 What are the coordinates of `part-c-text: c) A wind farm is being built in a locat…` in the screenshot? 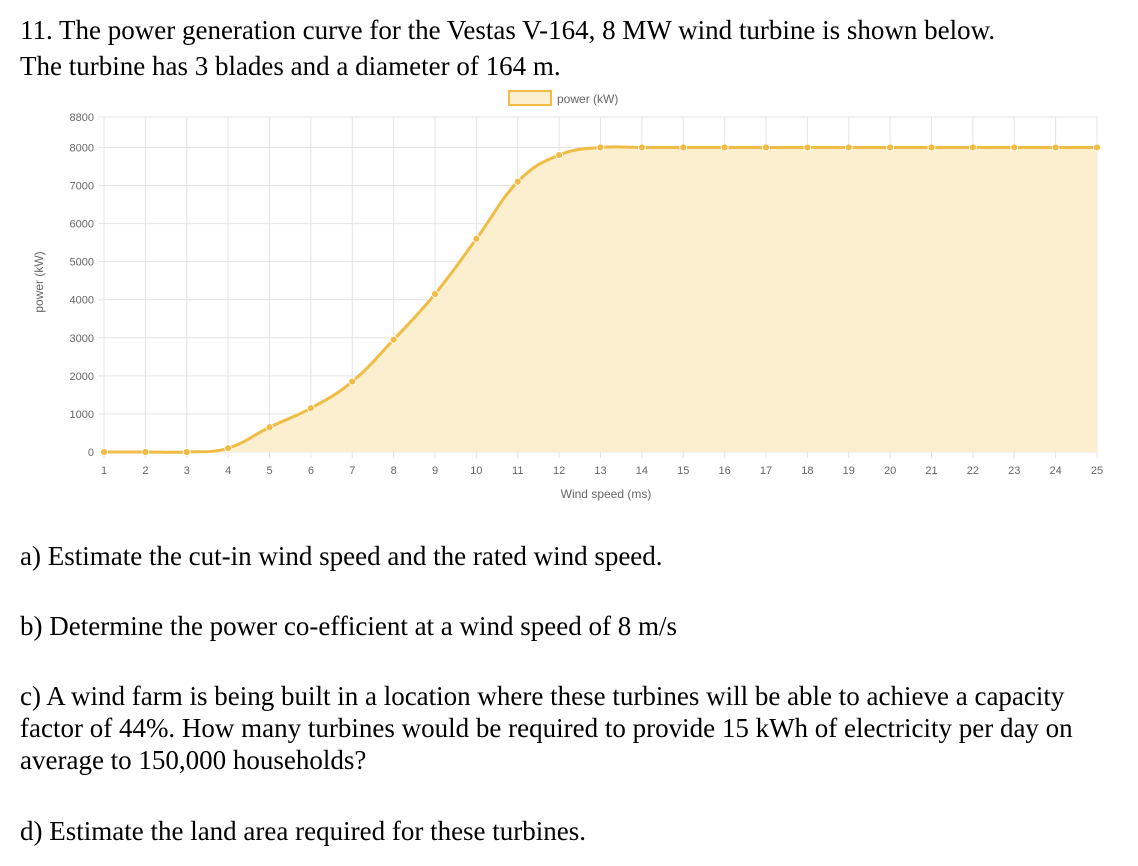 It's located at (546, 728).